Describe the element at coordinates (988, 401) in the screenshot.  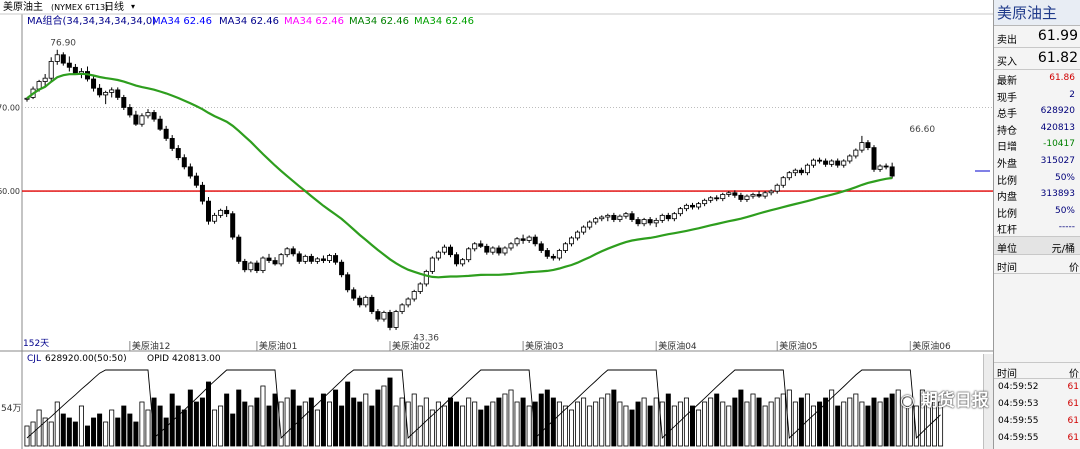
I see `volume-scrollbar` at that location.